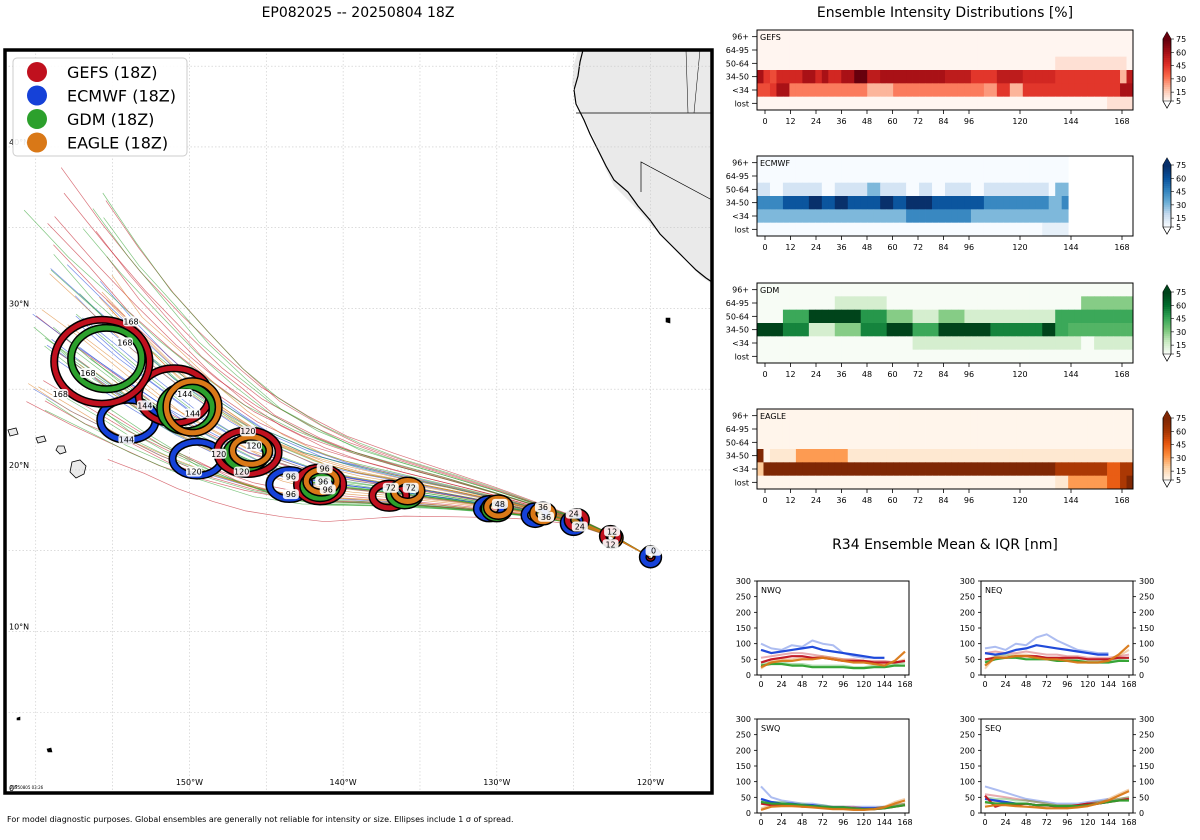 Image resolution: width=1200 pixels, height=840 pixels. Describe the element at coordinates (61, 450) in the screenshot. I see `hawaii-maui` at that location.